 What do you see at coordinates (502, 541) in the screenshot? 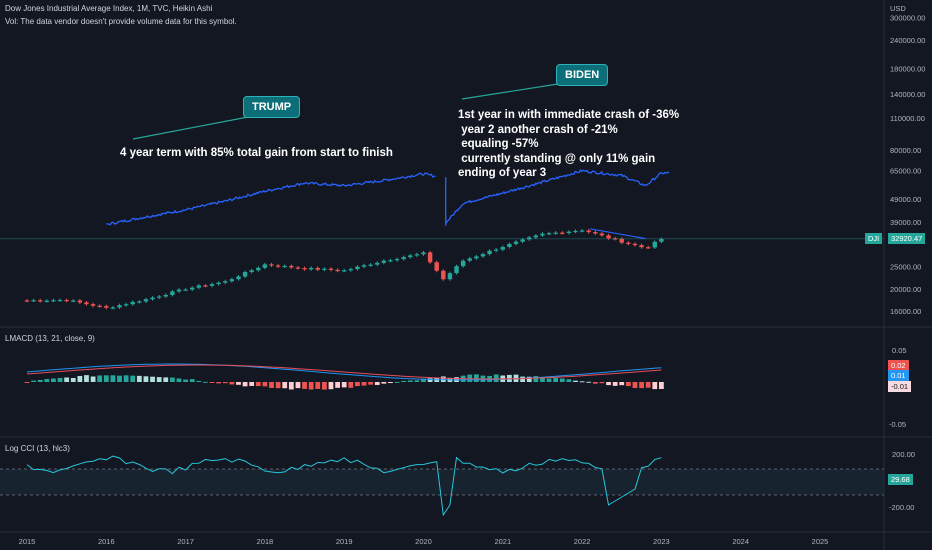
I see `time-tick-label: 2021` at bounding box center [502, 541].